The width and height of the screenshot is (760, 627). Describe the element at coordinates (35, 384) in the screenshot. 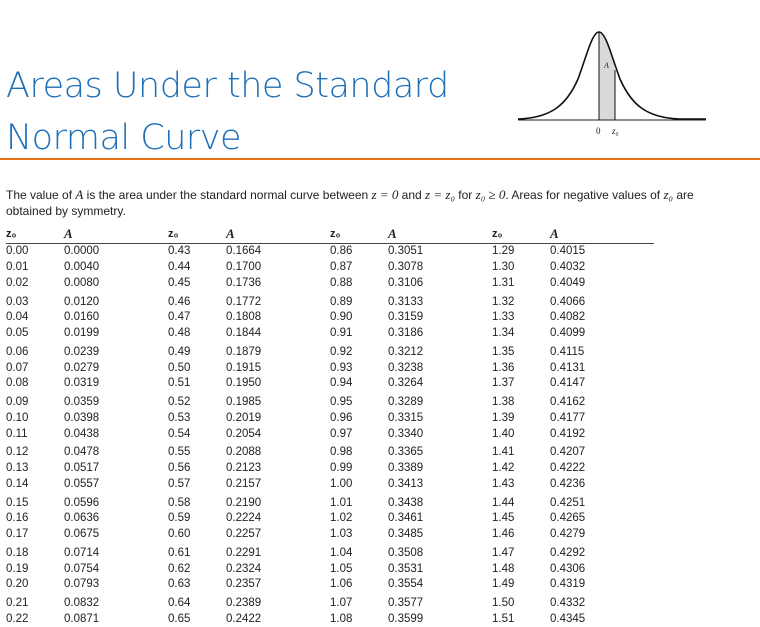

I see `z0-cell: 0.08` at that location.